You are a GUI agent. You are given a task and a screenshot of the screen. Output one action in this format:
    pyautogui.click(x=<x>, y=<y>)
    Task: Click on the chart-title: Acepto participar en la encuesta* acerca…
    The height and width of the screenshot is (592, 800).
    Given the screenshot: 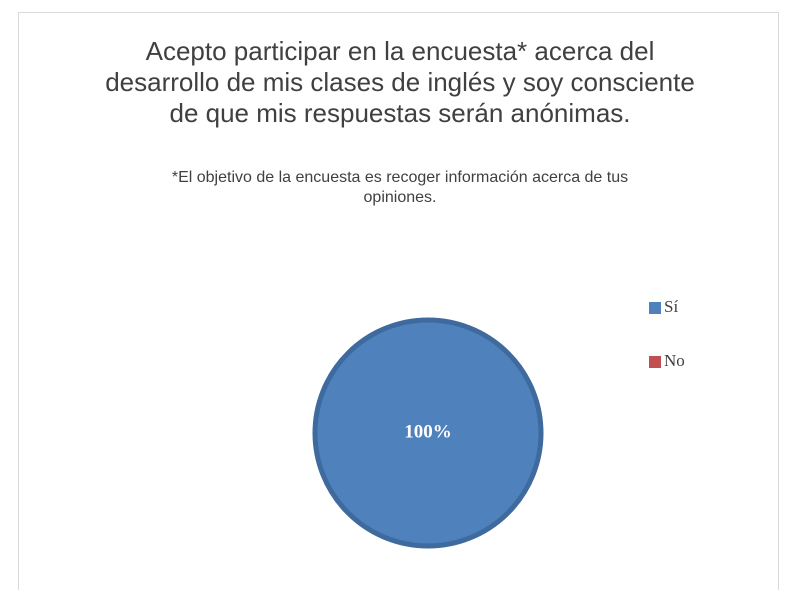 What is the action you would take?
    pyautogui.click(x=400, y=82)
    